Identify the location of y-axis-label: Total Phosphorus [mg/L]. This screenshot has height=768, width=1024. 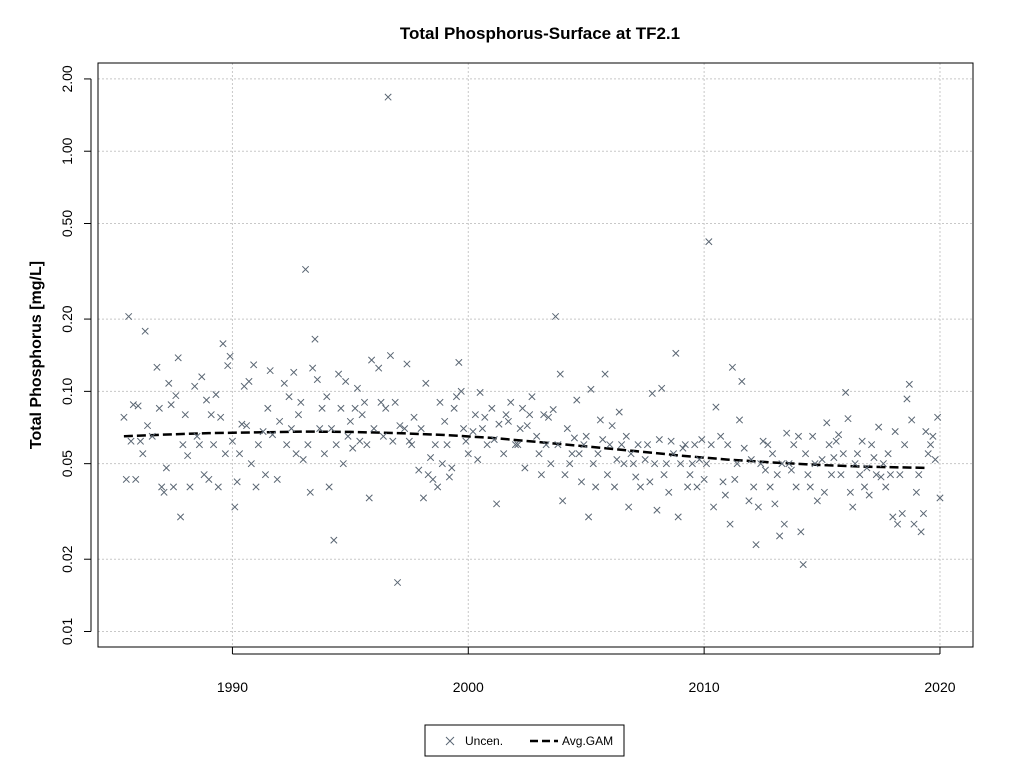
(36, 355).